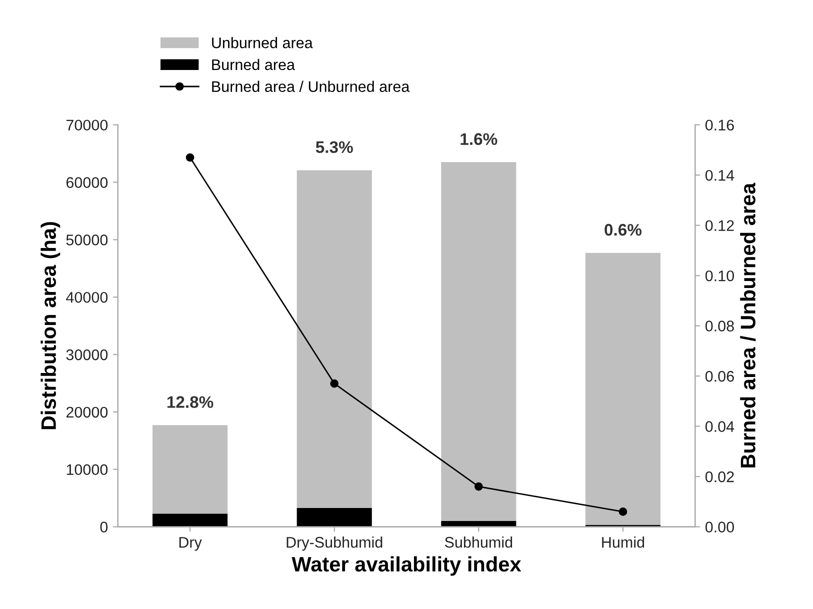 This screenshot has width=813, height=609. Describe the element at coordinates (87, 297) in the screenshot. I see `y-tick-label: 40000` at that location.